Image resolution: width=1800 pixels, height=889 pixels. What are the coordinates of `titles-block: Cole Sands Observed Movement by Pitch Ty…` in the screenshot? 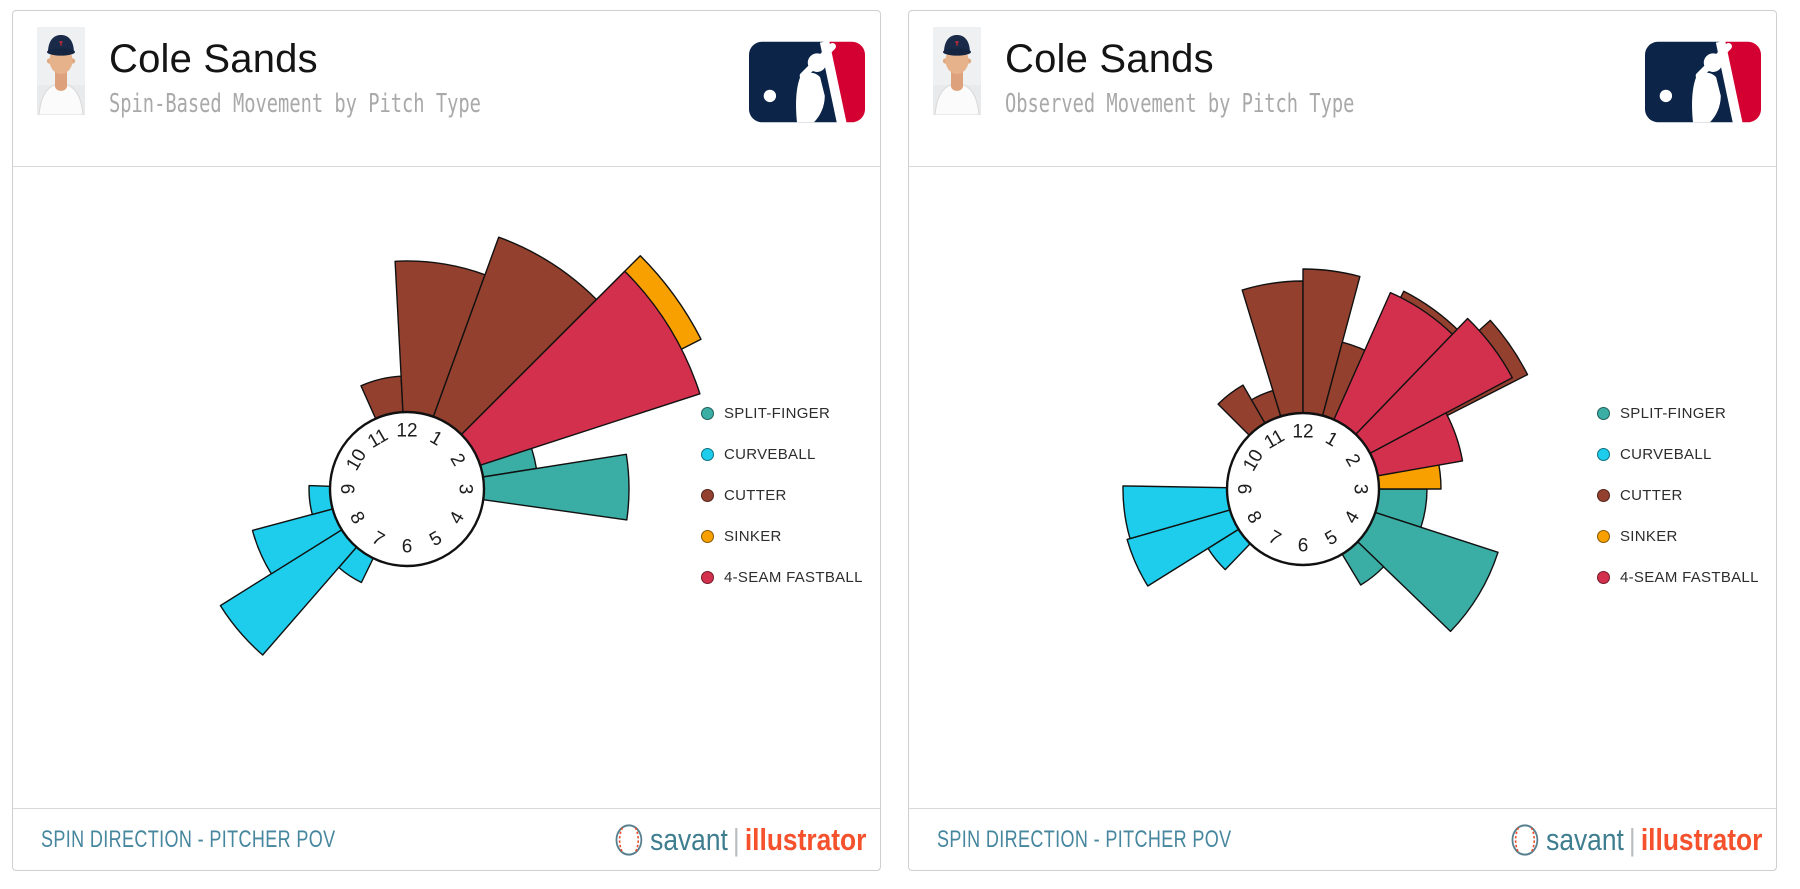 It's located at (1247, 78).